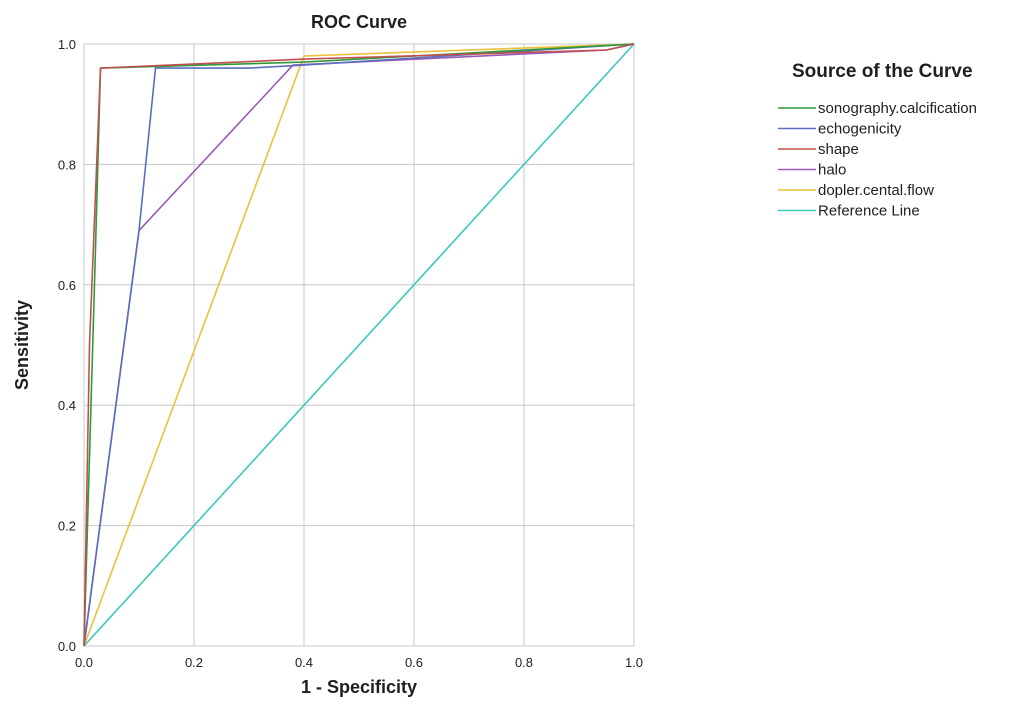 The height and width of the screenshot is (725, 1026). What do you see at coordinates (304, 662) in the screenshot?
I see `x-tick-label: 0.4` at bounding box center [304, 662].